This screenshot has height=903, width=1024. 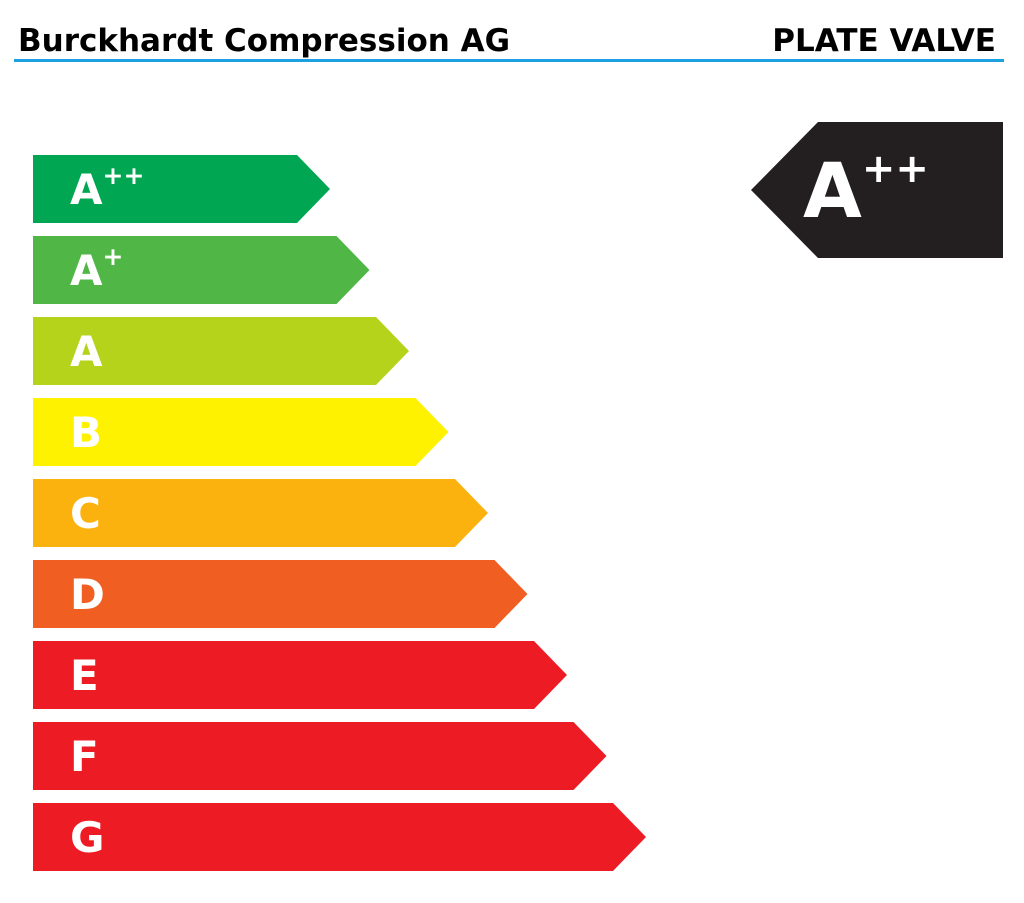 I want to click on class-label: C, so click(x=85, y=513).